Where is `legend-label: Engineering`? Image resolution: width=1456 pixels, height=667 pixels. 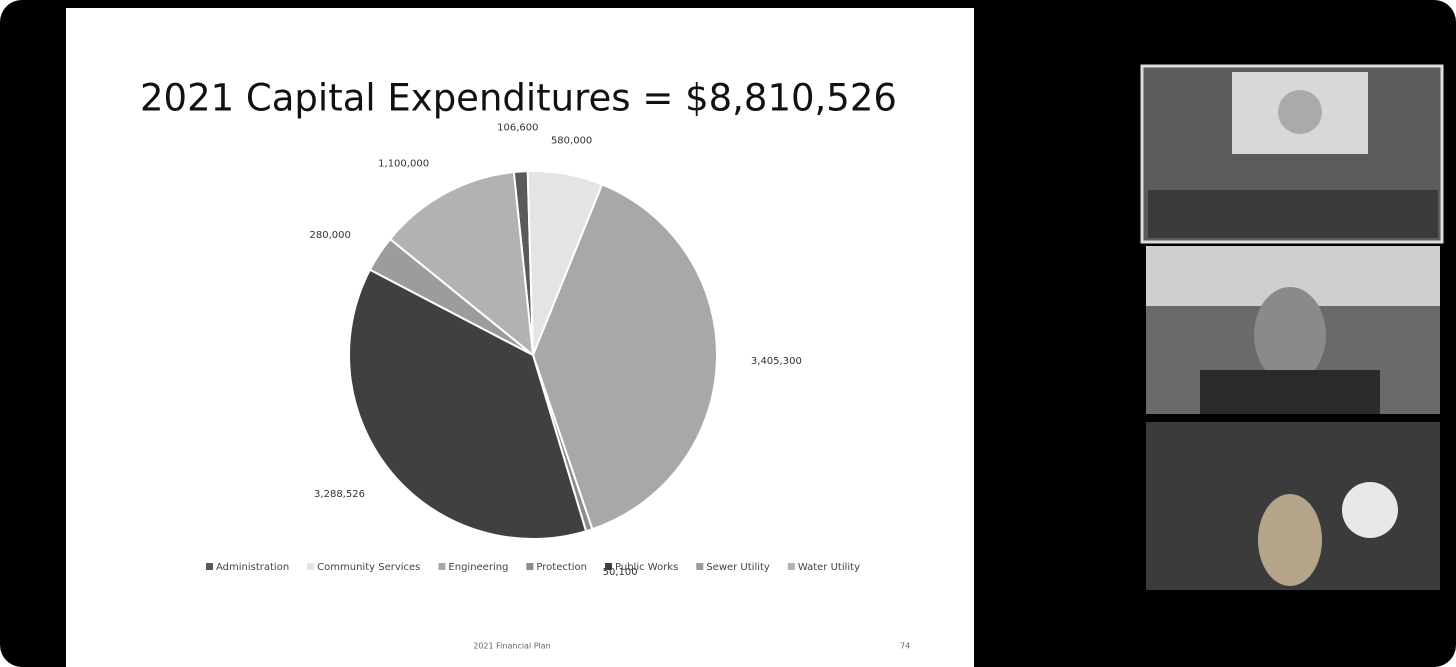
legend-label: Engineering is located at coordinates (478, 567).